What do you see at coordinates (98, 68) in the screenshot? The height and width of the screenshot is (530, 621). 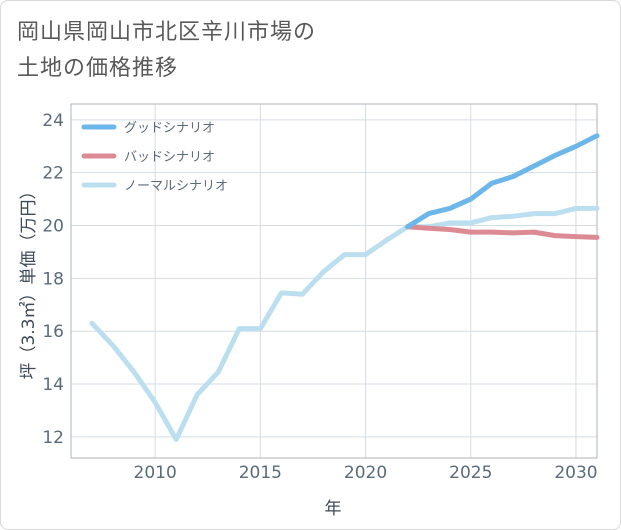 I see `chart-title-line-2: 土地の価格推移` at bounding box center [98, 68].